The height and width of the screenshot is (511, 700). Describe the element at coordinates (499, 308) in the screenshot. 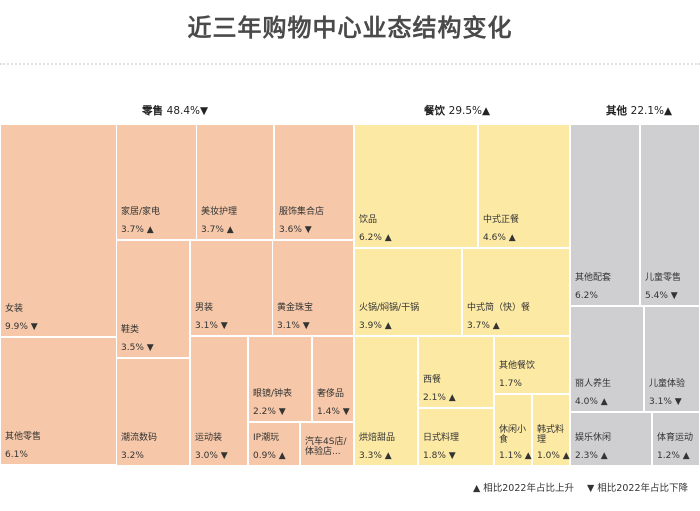

I see `tile-name: 中式简（快）餐` at that location.